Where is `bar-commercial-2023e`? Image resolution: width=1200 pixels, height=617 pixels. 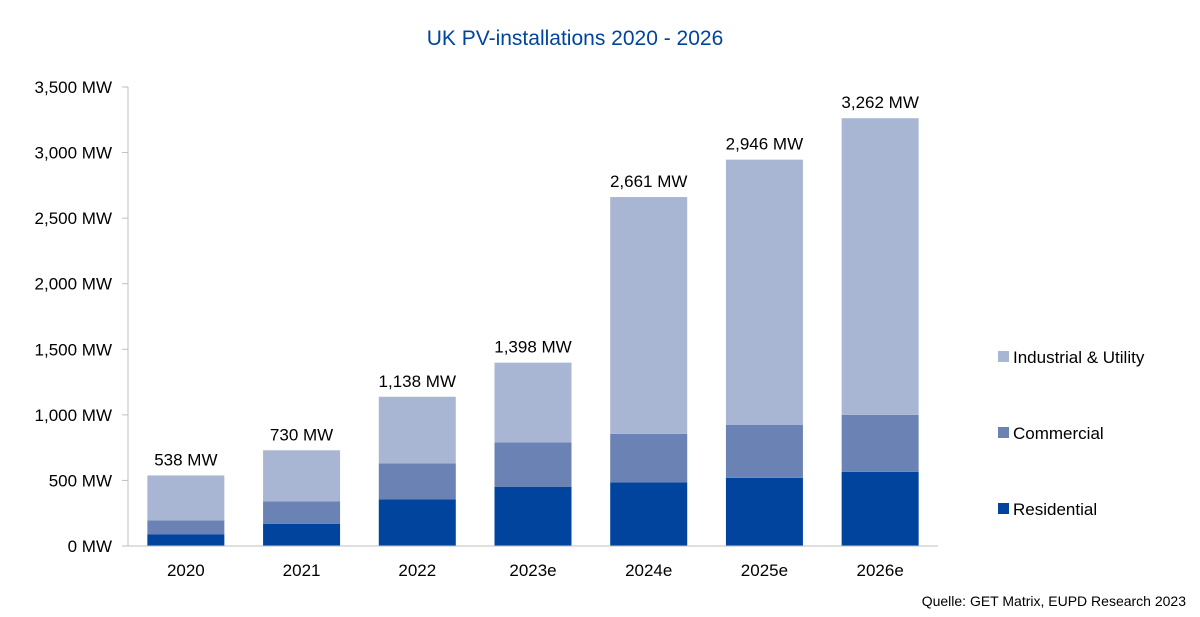 bar-commercial-2023e is located at coordinates (533, 464).